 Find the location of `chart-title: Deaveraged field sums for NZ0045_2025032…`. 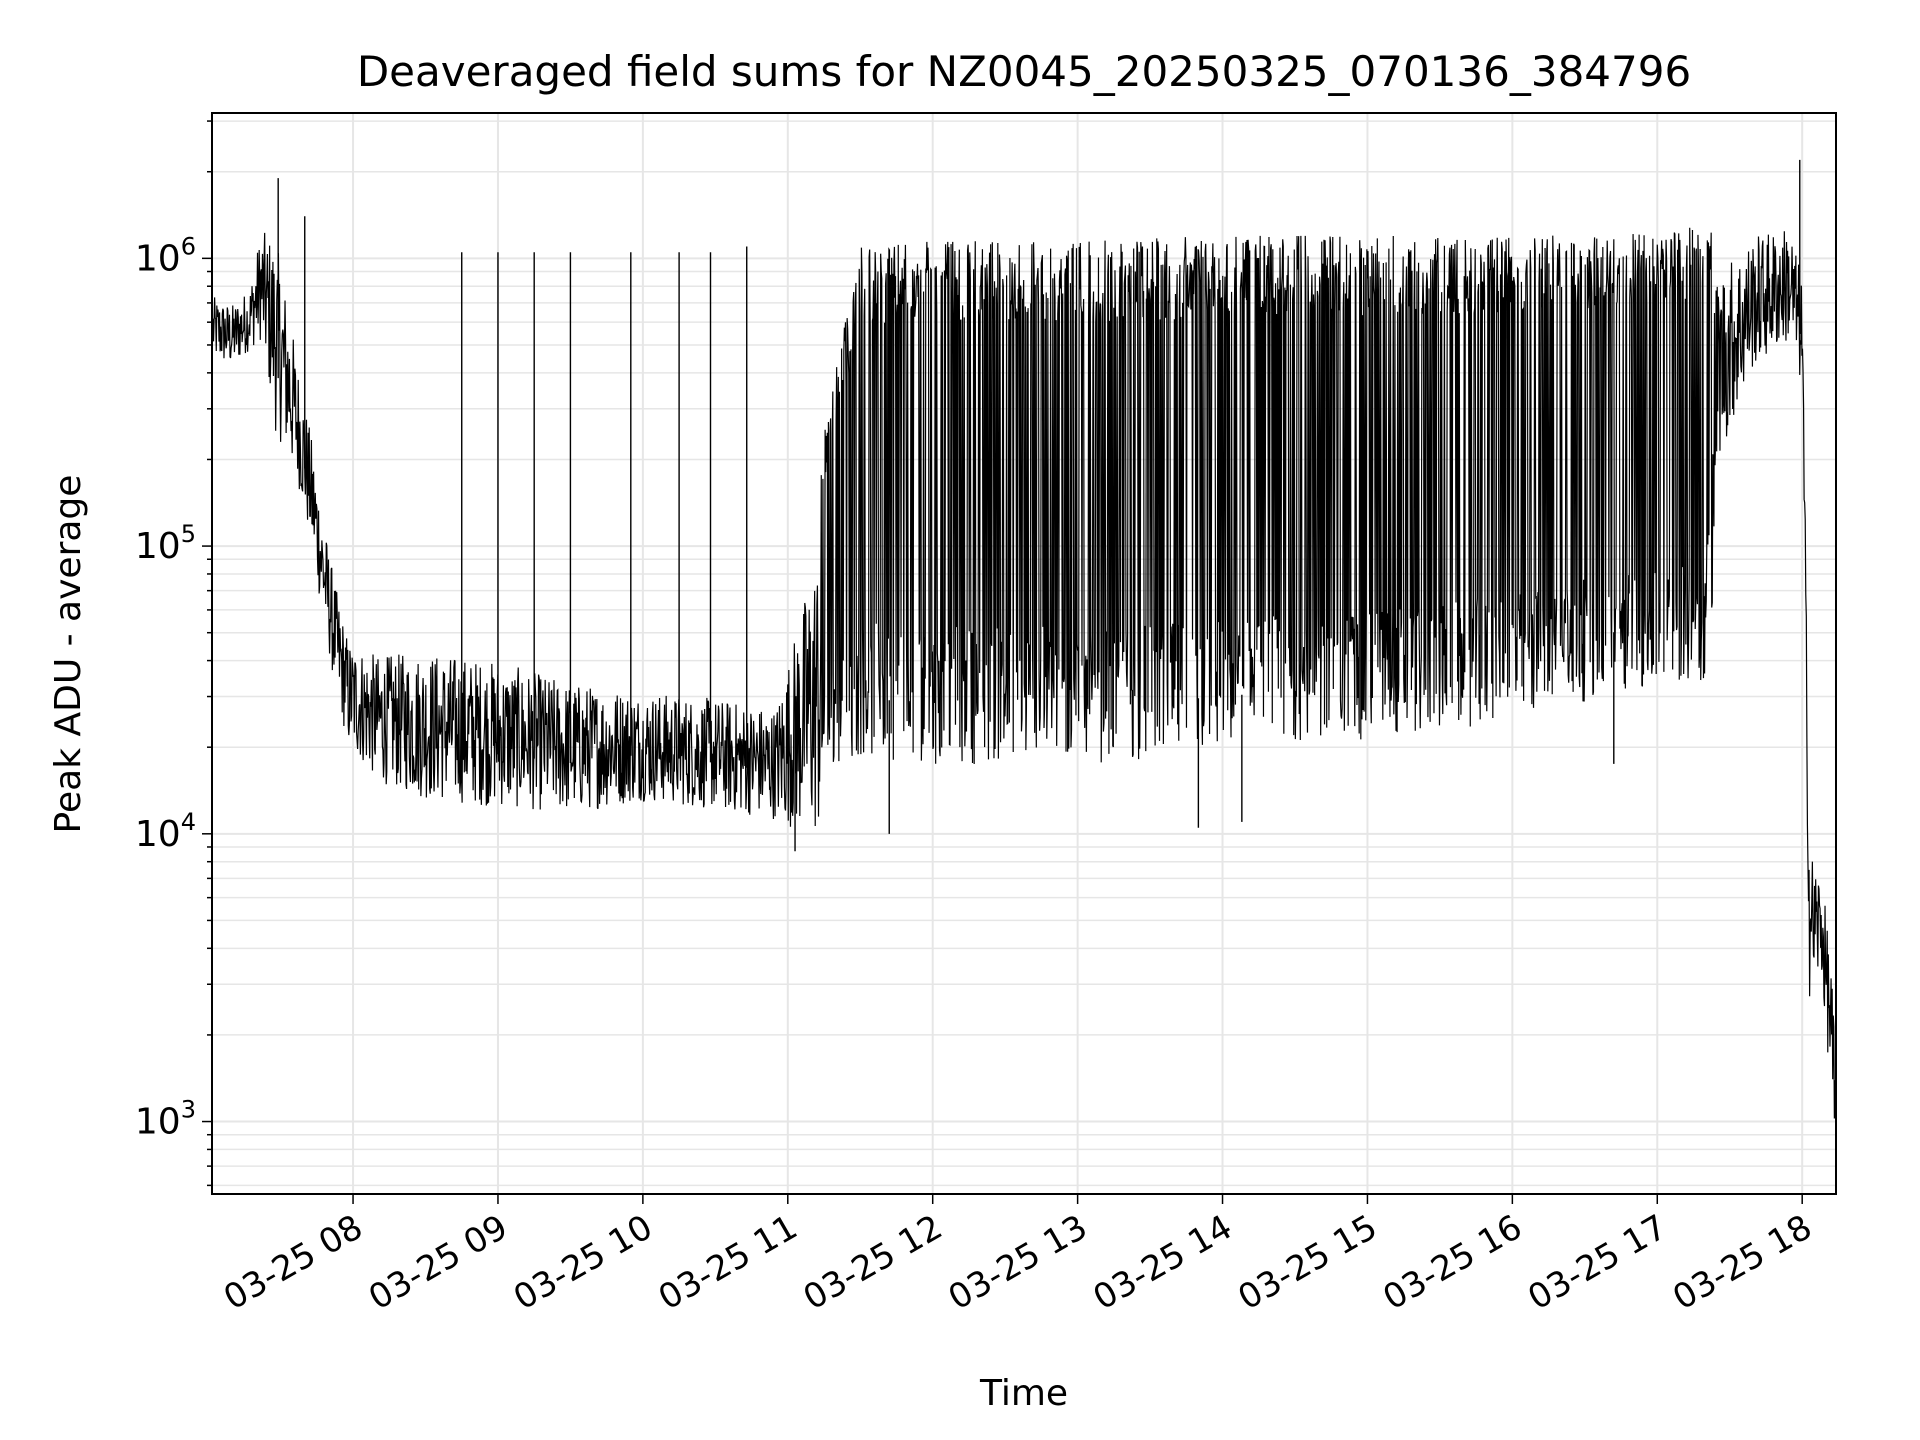

chart-title: Deaveraged field sums for NZ0045_2025032… is located at coordinates (1024, 71).